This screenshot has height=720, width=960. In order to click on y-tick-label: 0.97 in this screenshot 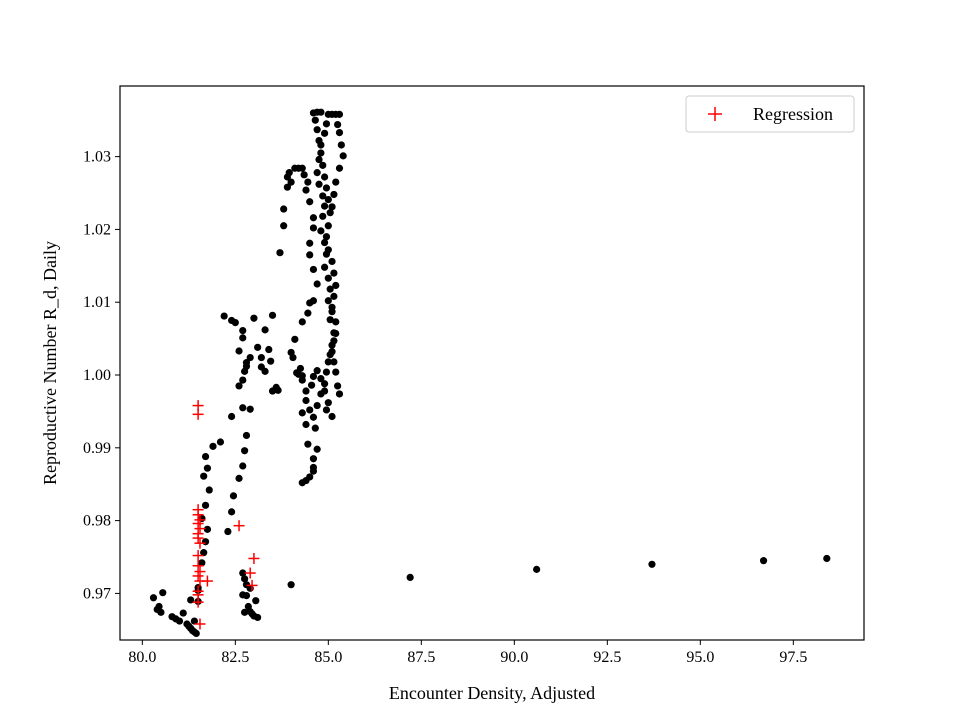, I will do `click(97, 593)`.